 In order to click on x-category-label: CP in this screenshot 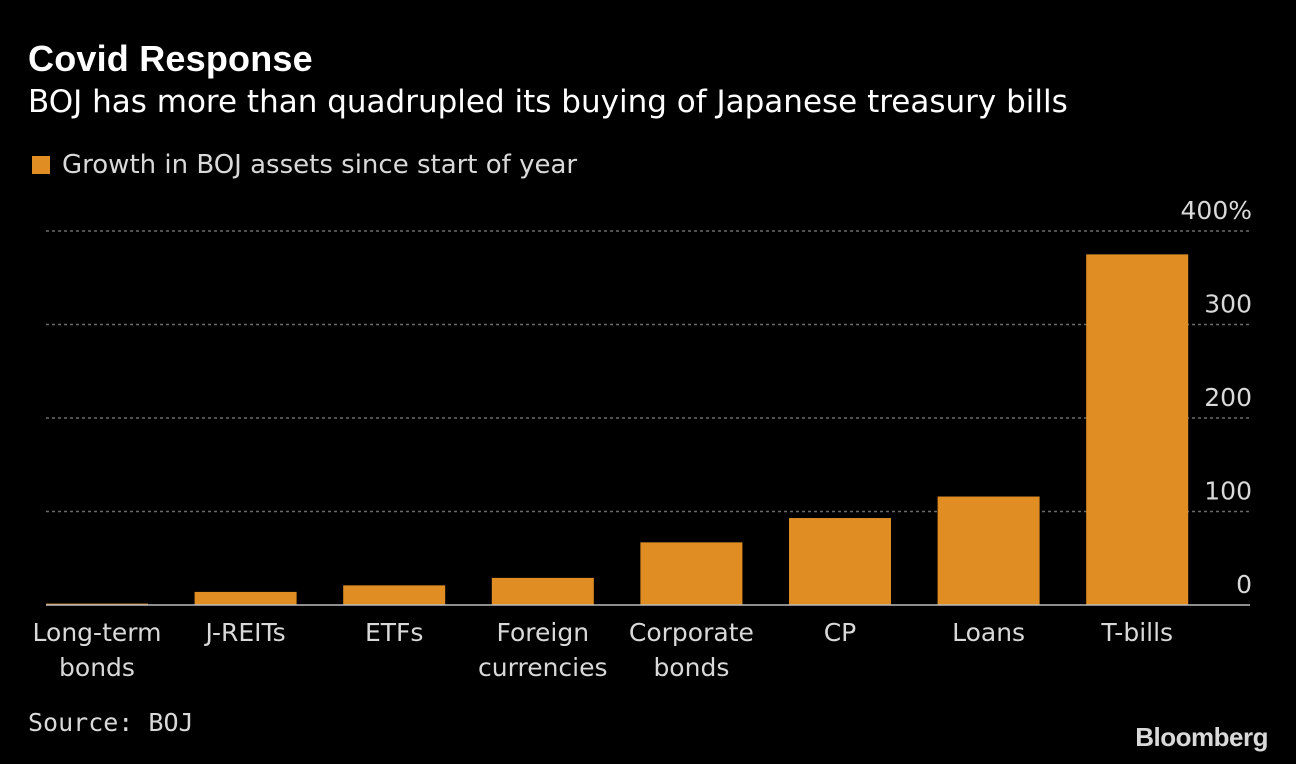, I will do `click(840, 632)`.